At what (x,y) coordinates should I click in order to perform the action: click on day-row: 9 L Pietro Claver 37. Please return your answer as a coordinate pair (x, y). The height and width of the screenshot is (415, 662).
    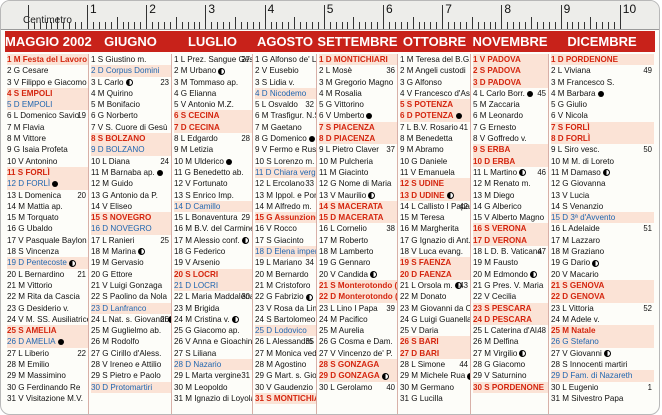
    Looking at the image, I should click on (358, 149).